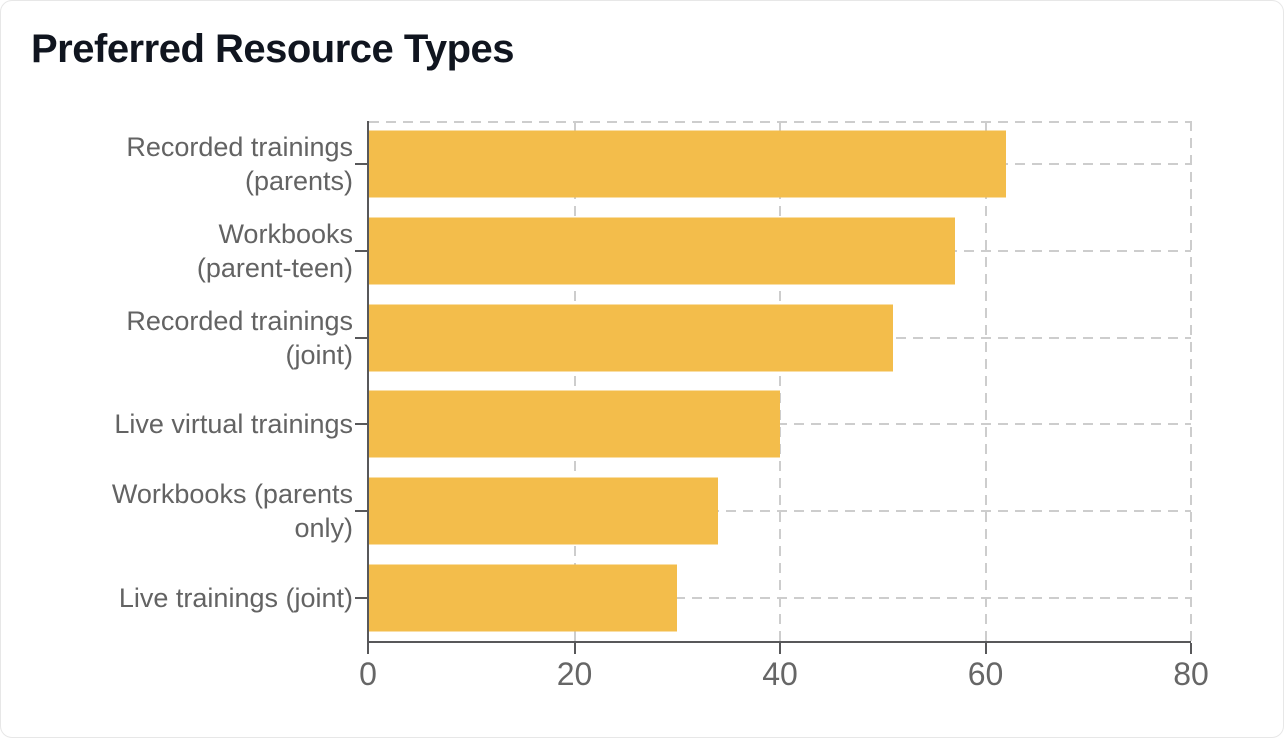  I want to click on category-label: Recorded trainings (joint), so click(239, 337).